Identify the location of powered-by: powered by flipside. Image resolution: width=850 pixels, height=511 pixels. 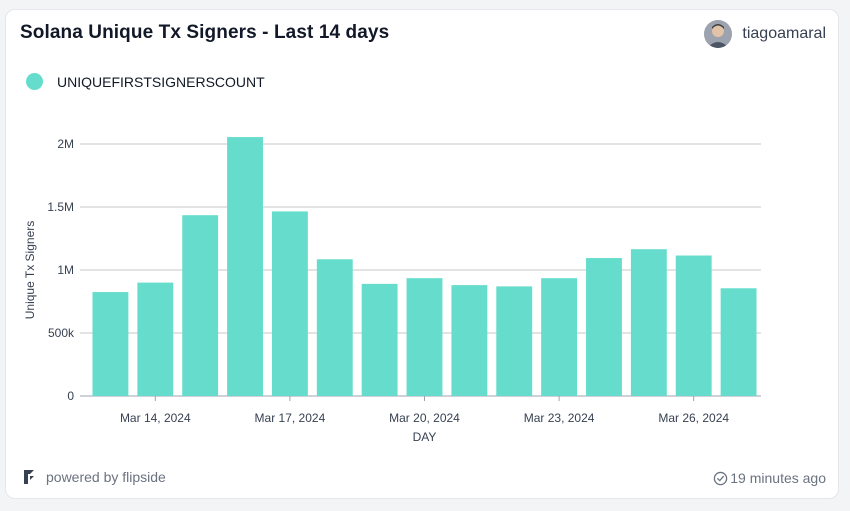
(93, 477).